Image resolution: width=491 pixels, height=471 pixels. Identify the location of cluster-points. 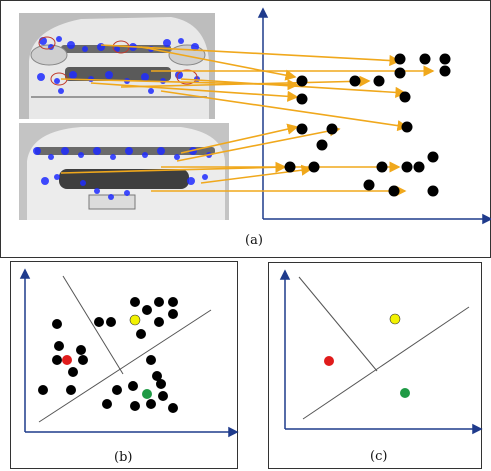
(108, 355).